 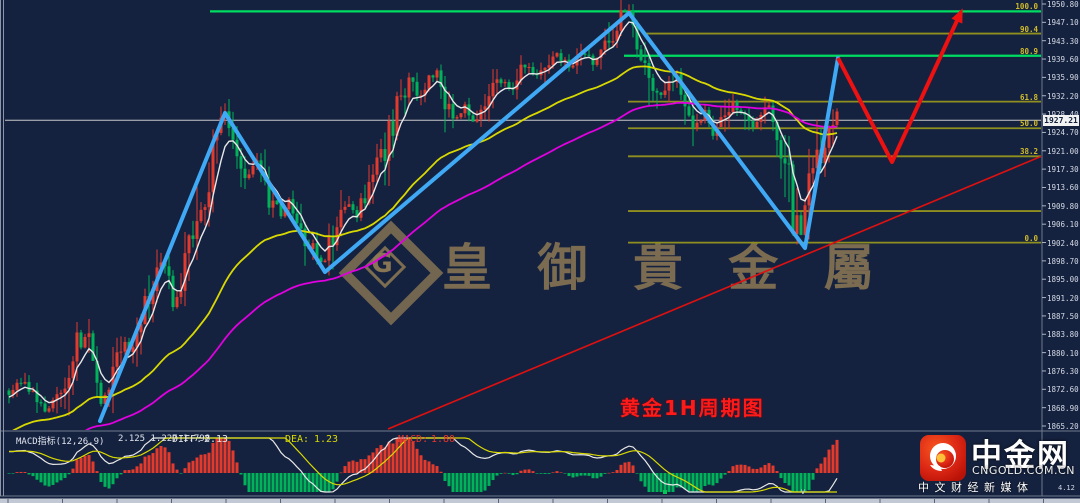 What do you see at coordinates (1063, 206) in the screenshot?
I see `price-axis-label: 1909.80` at bounding box center [1063, 206].